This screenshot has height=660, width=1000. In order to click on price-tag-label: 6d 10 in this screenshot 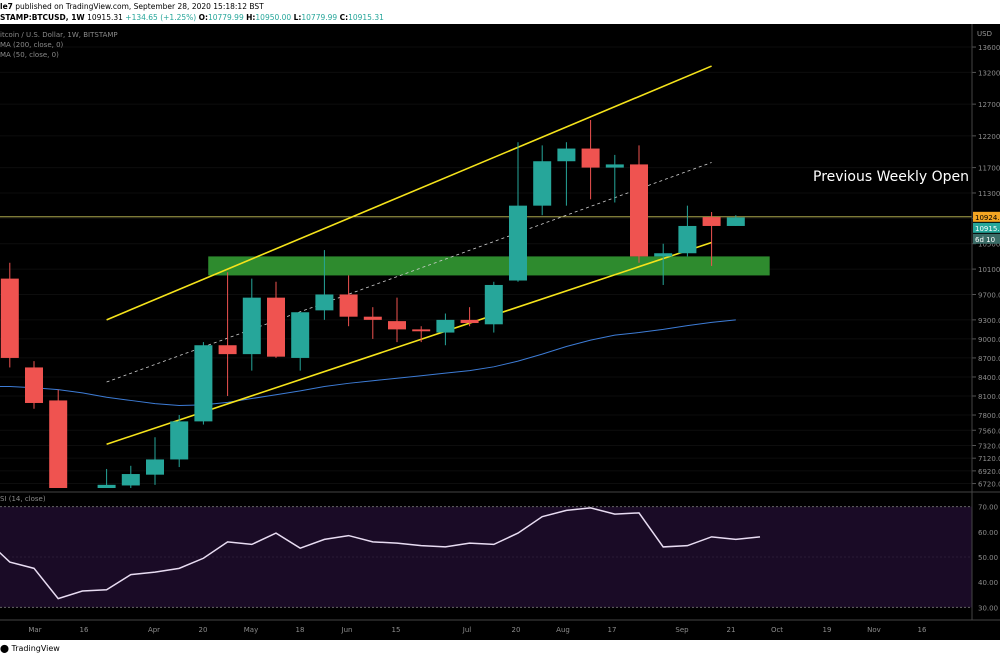, I will do `click(985, 240)`.